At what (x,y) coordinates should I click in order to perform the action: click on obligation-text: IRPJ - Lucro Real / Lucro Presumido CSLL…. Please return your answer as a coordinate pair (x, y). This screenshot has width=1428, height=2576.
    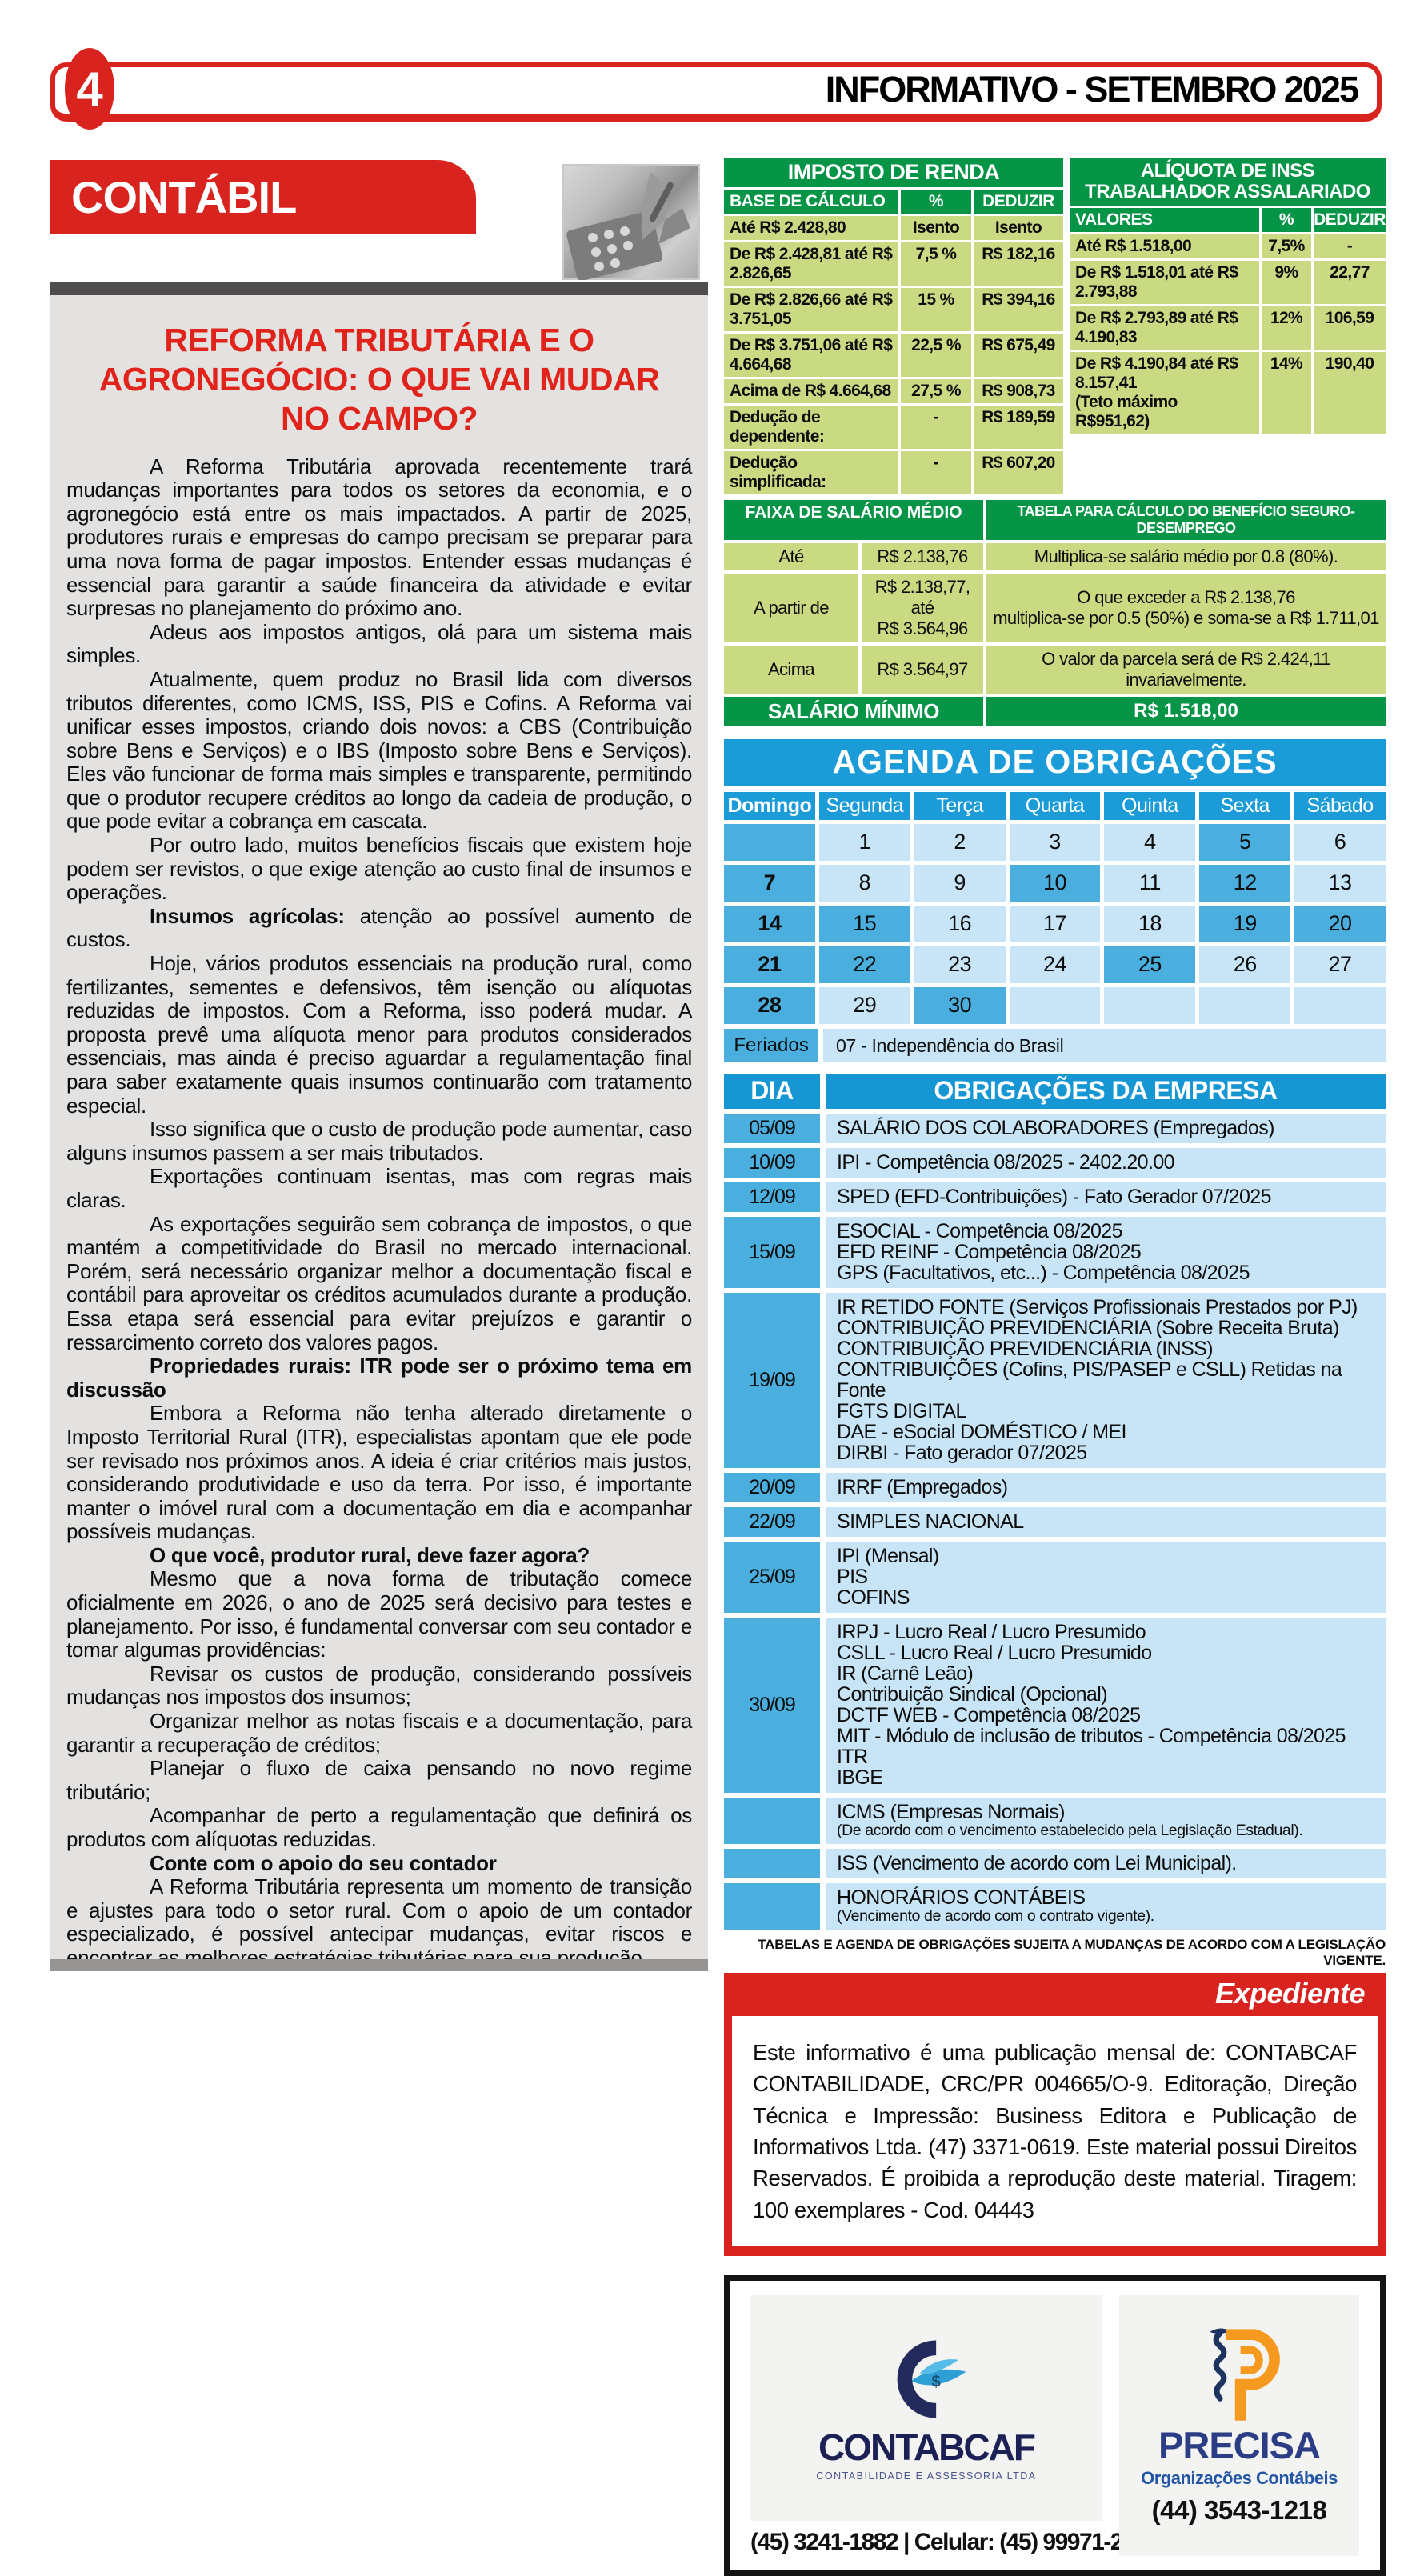
    Looking at the image, I should click on (1091, 1705).